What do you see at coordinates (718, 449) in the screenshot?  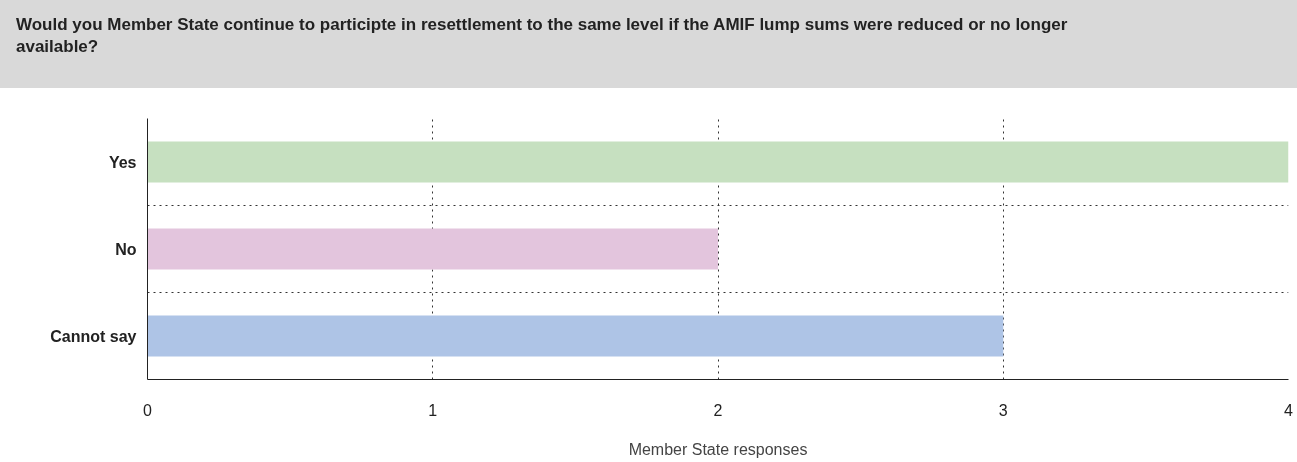 I see `x-axis-title: Member State responses` at bounding box center [718, 449].